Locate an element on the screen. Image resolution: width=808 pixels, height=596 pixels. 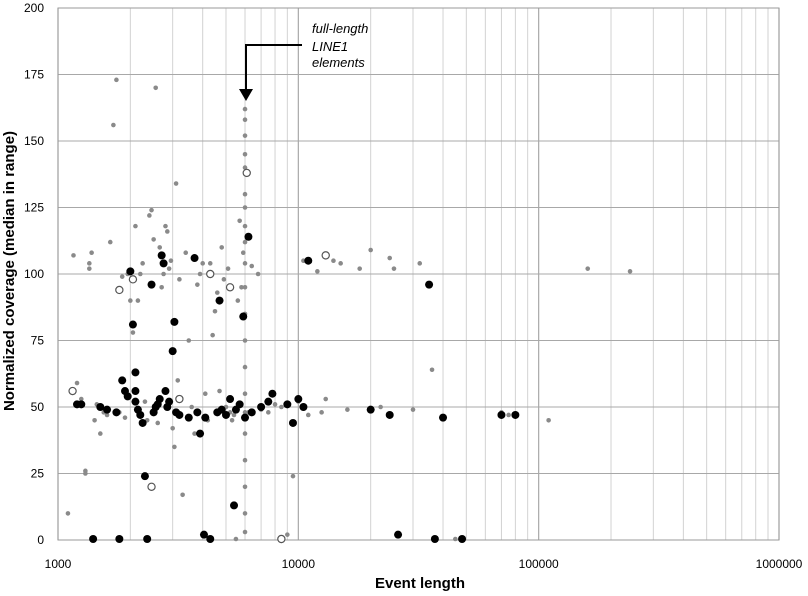
annotation-line-1: full-length is located at coordinates (340, 28).